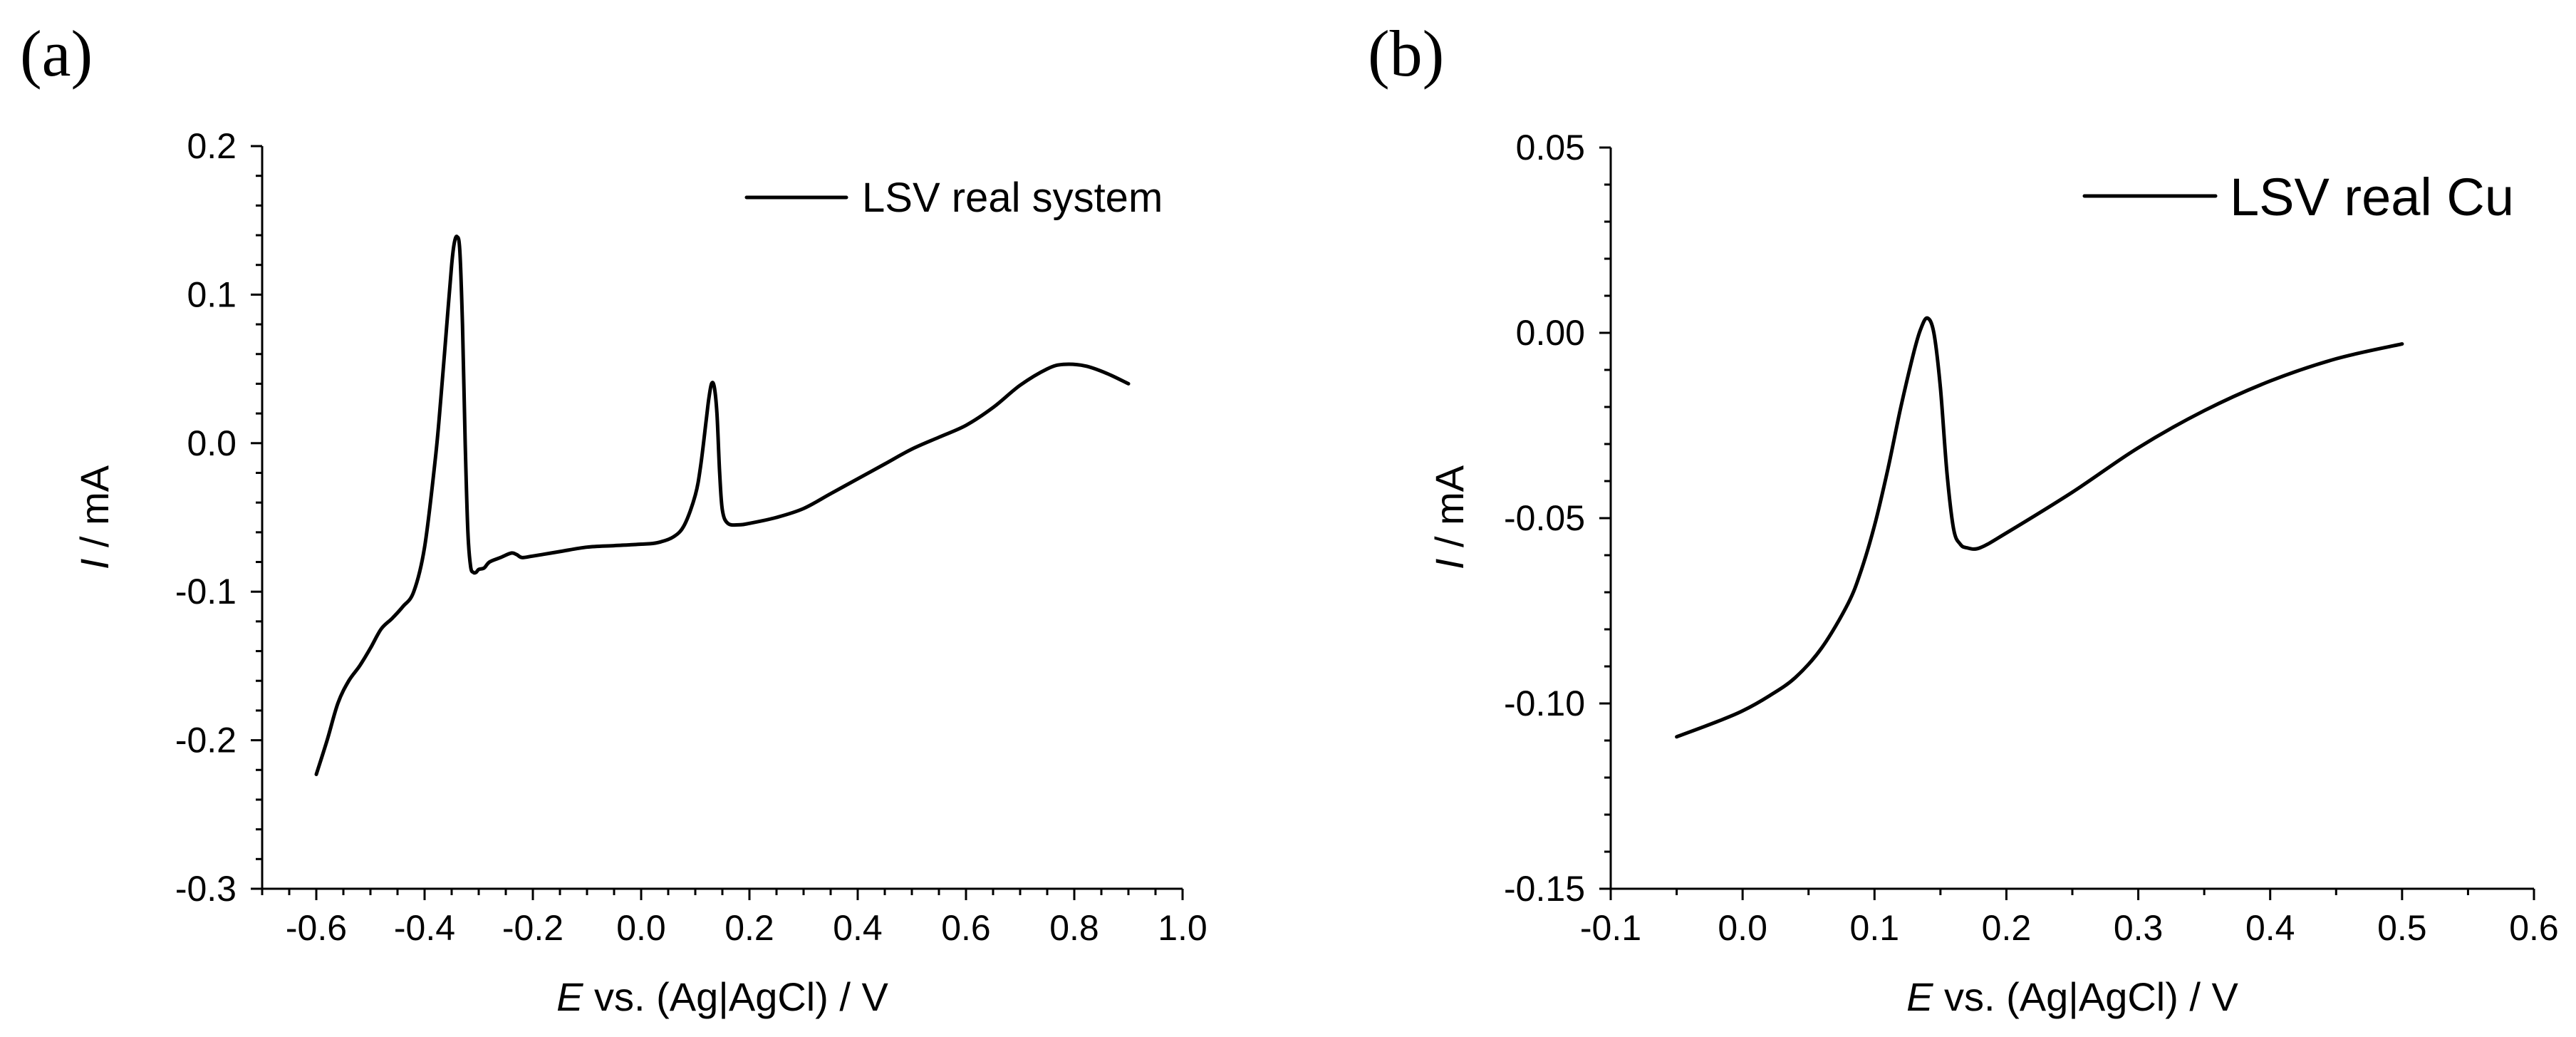 This screenshot has width=2576, height=1037. I want to click on x-tick-label: -0.2, so click(533, 928).